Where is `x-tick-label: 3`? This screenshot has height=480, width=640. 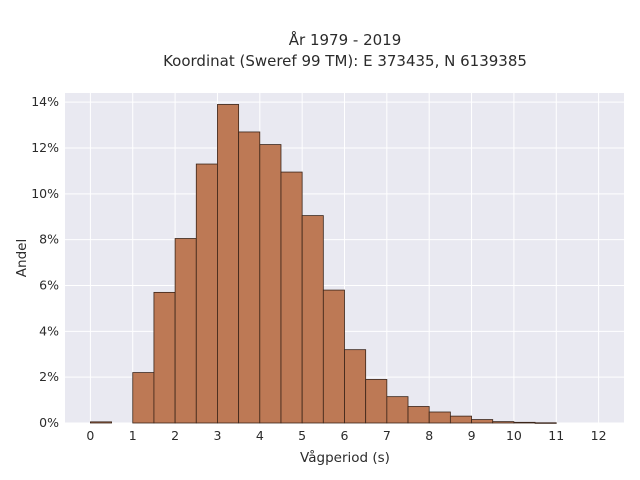 x-tick-label: 3 is located at coordinates (217, 435).